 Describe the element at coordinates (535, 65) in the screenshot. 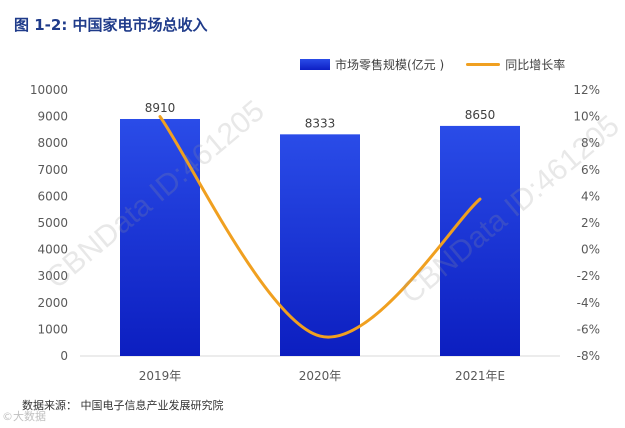

I see `legend-line-label: 同比增长率` at that location.